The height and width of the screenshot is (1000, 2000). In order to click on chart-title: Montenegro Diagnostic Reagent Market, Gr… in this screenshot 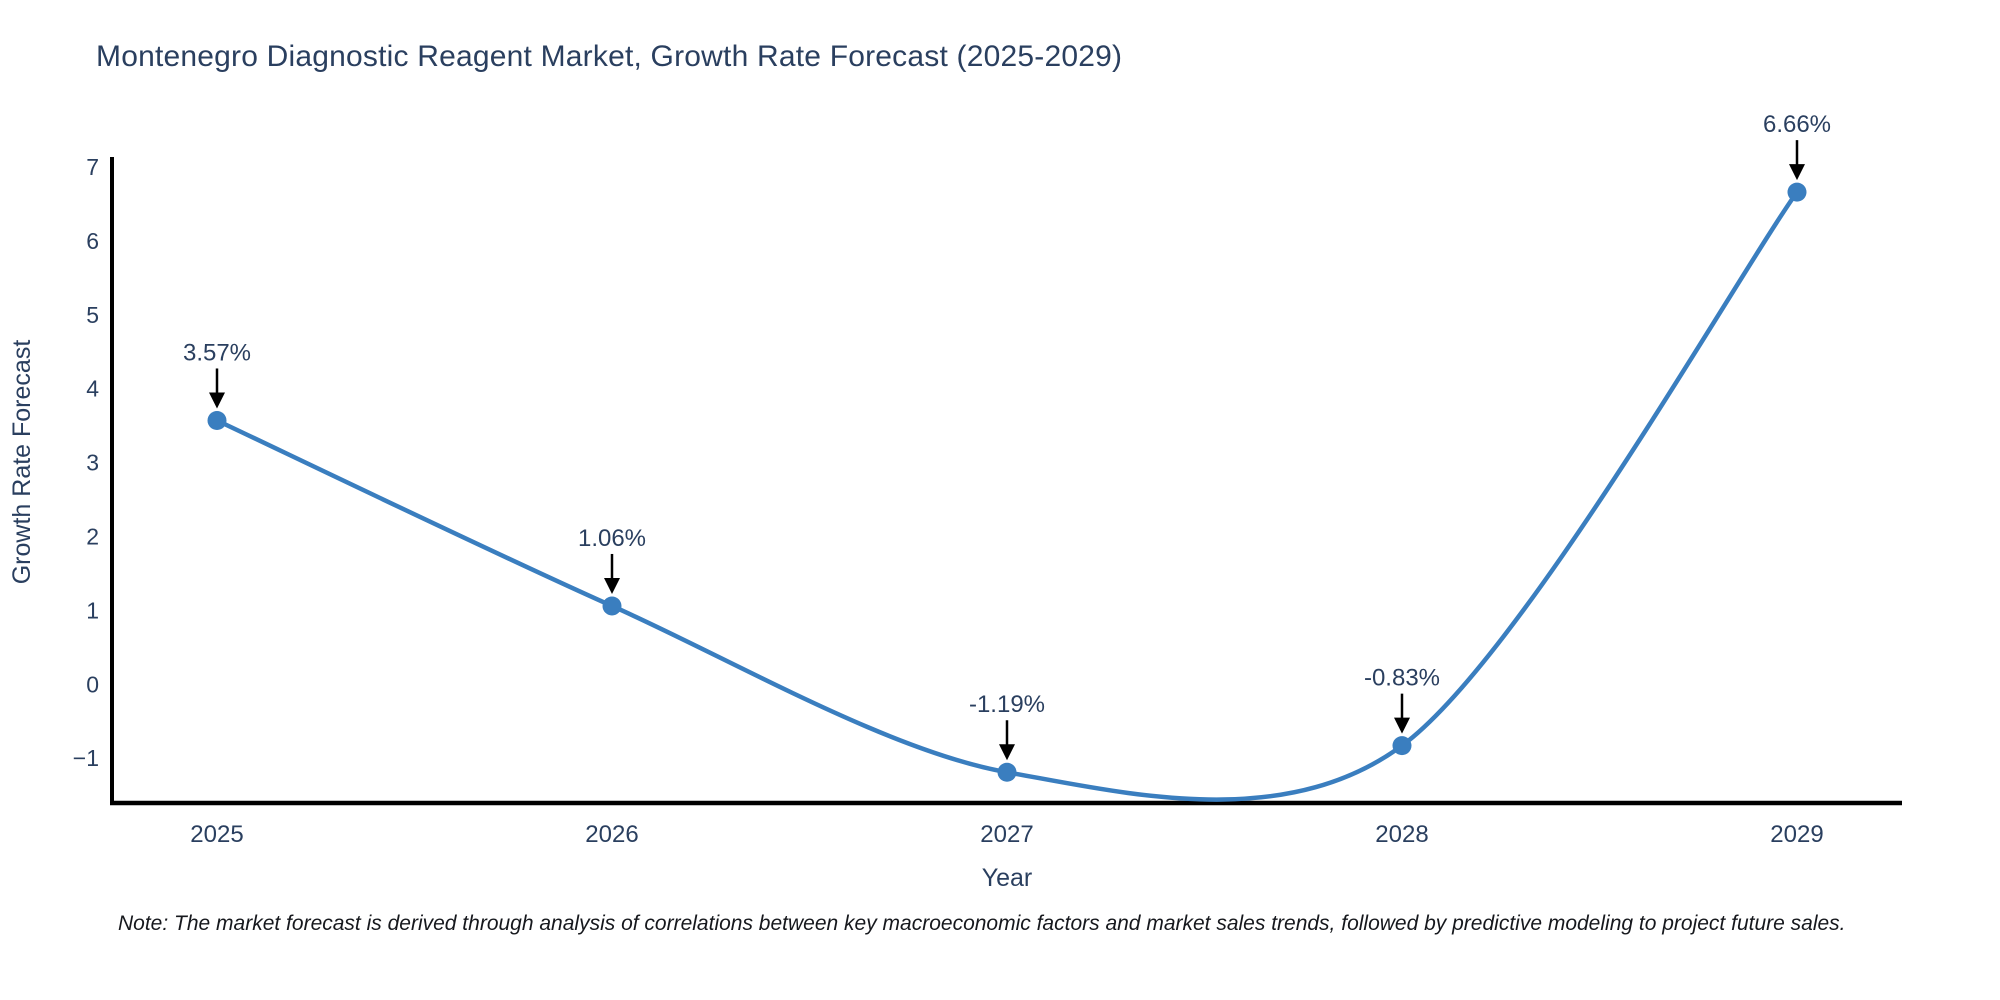, I will do `click(609, 56)`.